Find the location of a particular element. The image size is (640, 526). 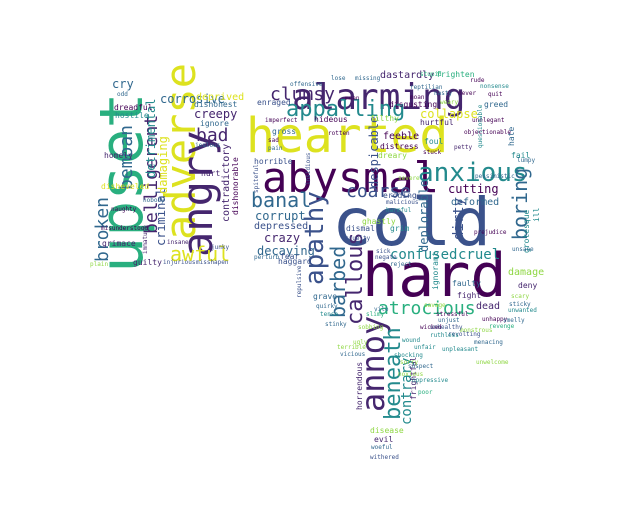

word-abysmal: abysmal is located at coordinates (351, 177).